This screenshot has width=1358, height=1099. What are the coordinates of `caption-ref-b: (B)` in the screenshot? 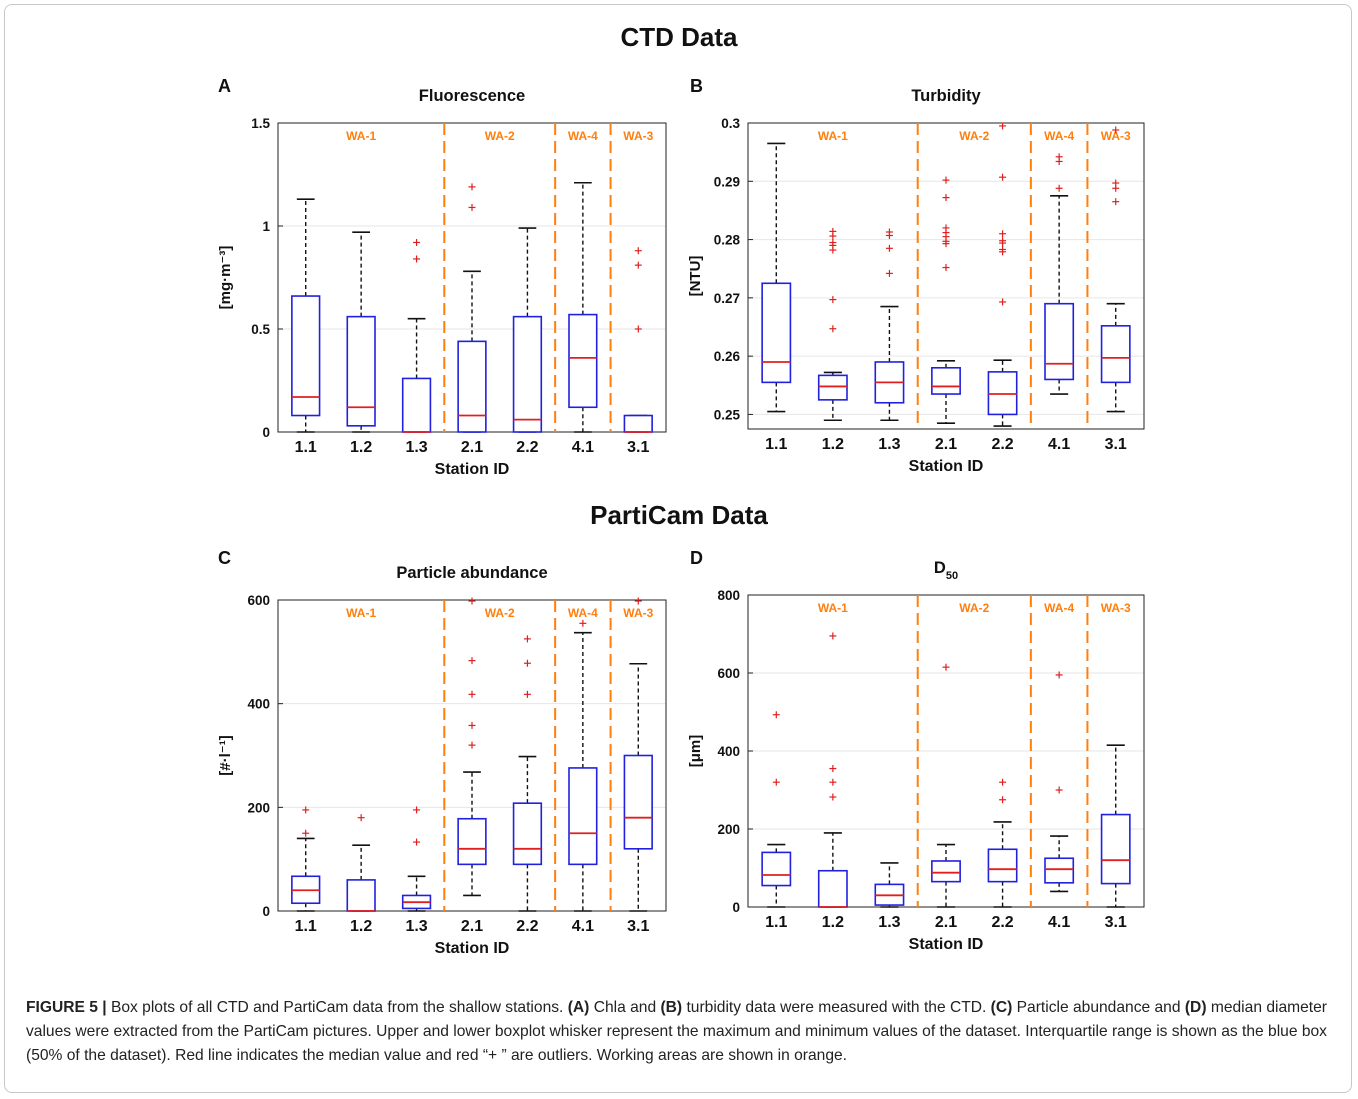 It's located at (671, 1007).